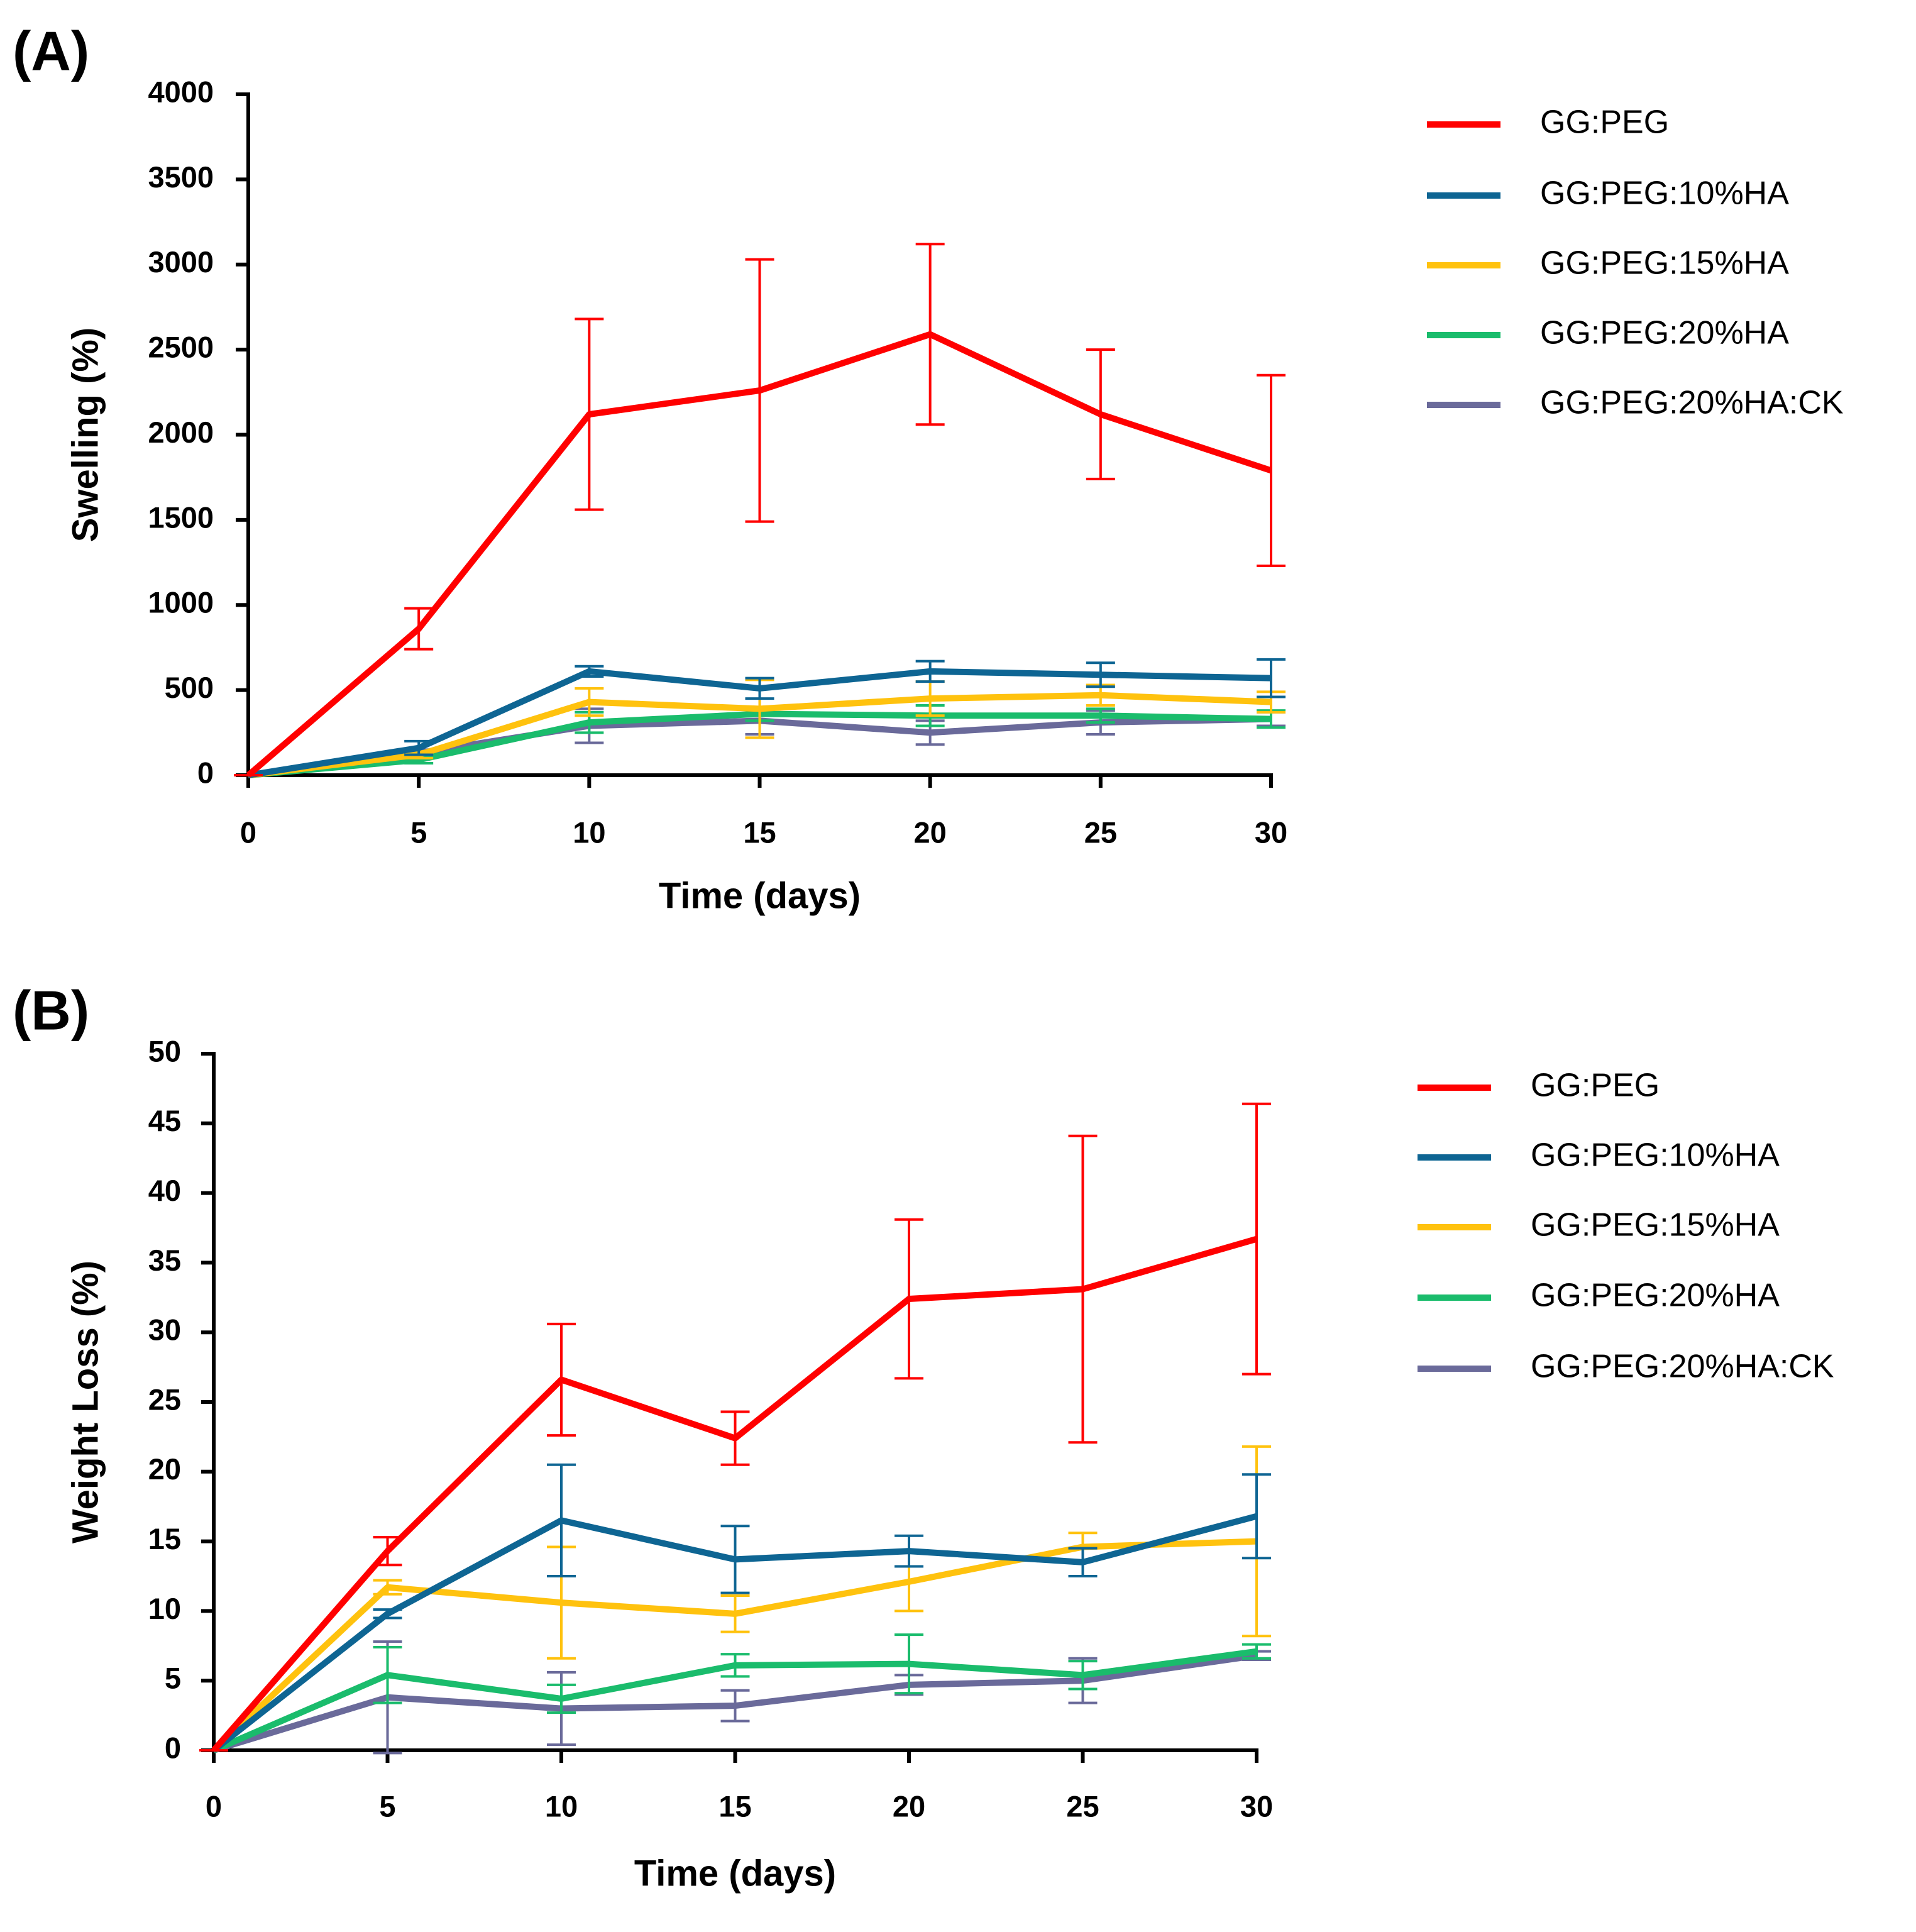 This screenshot has width=1916, height=1932. I want to click on y-tick-label: 15, so click(164, 1538).